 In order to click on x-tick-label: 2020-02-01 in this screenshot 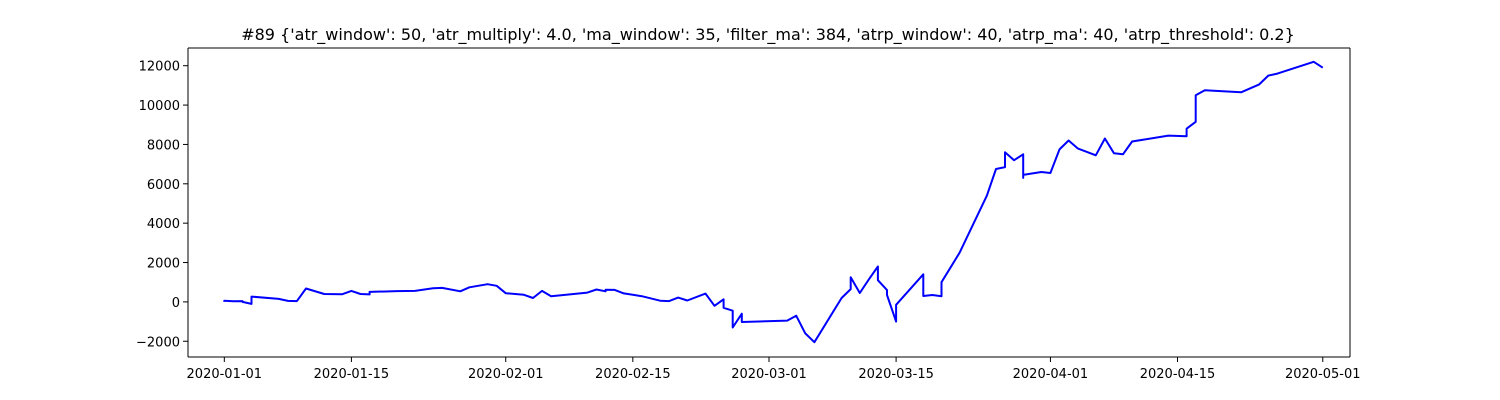, I will do `click(506, 374)`.